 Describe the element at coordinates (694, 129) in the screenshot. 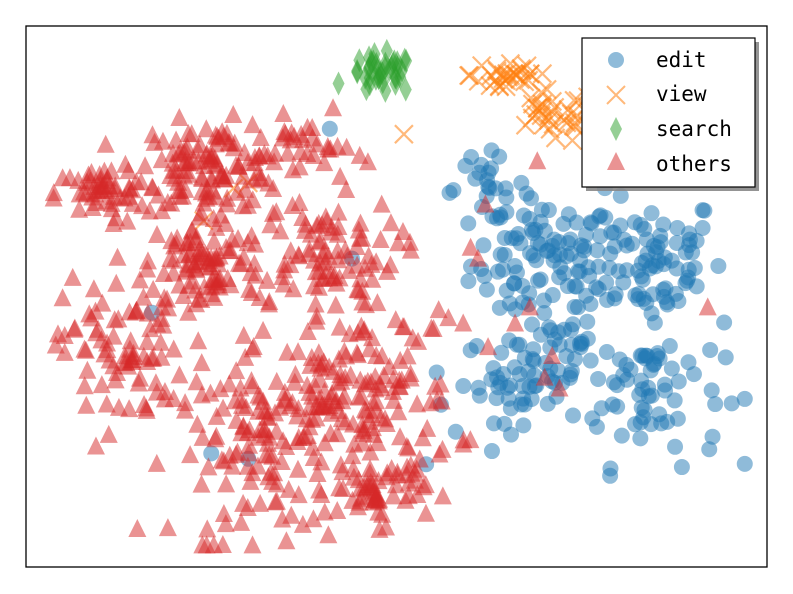

I see `legend-label-search: search` at that location.